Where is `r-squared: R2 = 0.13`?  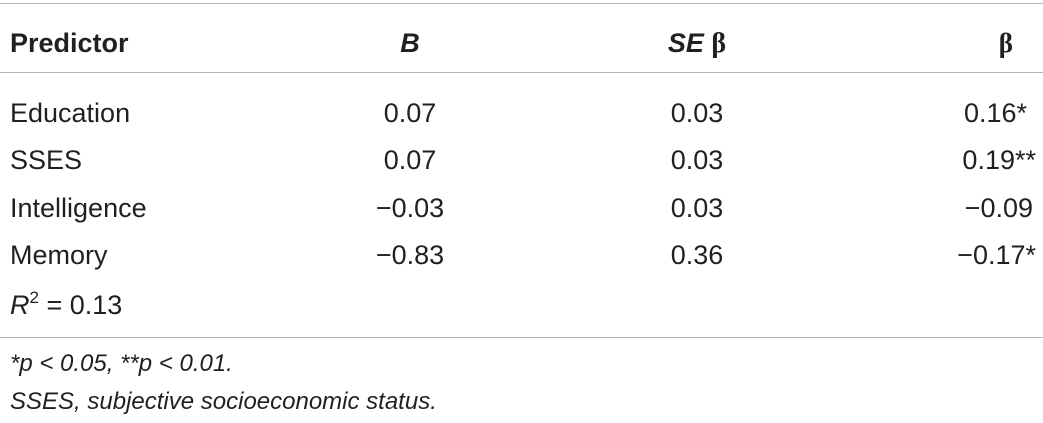
r-squared: R2 = 0.13 is located at coordinates (66, 305).